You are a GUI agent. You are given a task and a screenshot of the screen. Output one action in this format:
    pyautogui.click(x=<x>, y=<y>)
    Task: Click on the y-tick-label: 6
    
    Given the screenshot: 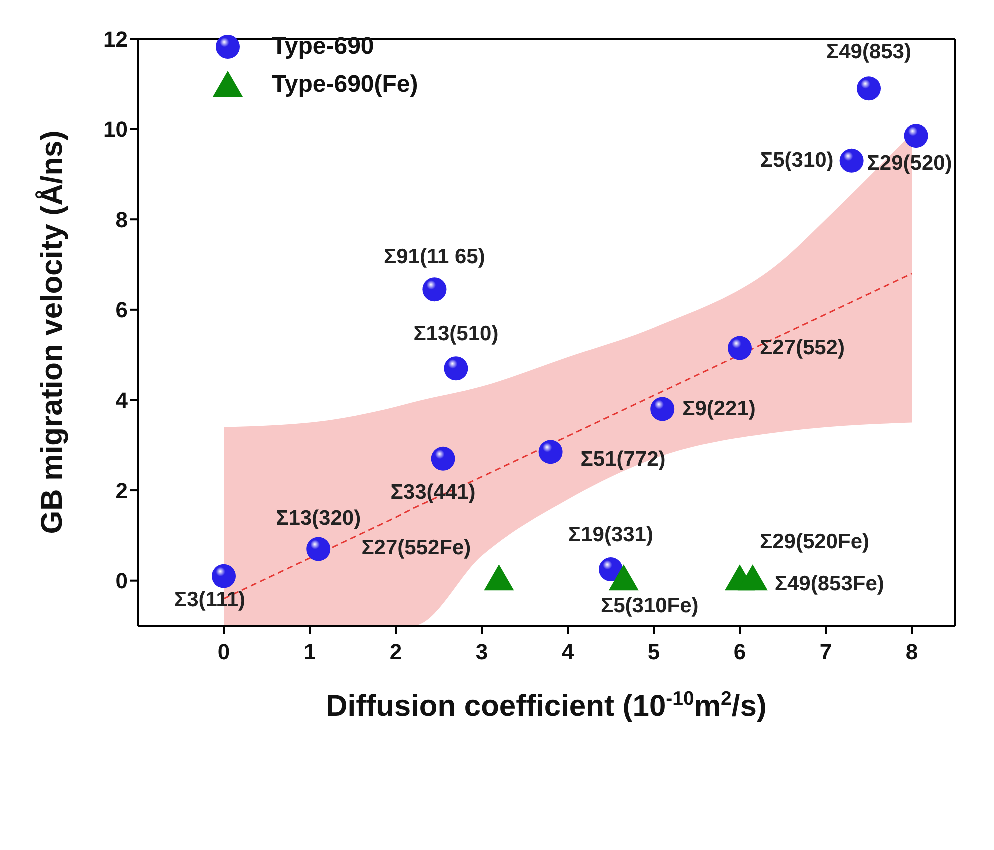 What is the action you would take?
    pyautogui.click(x=122, y=310)
    